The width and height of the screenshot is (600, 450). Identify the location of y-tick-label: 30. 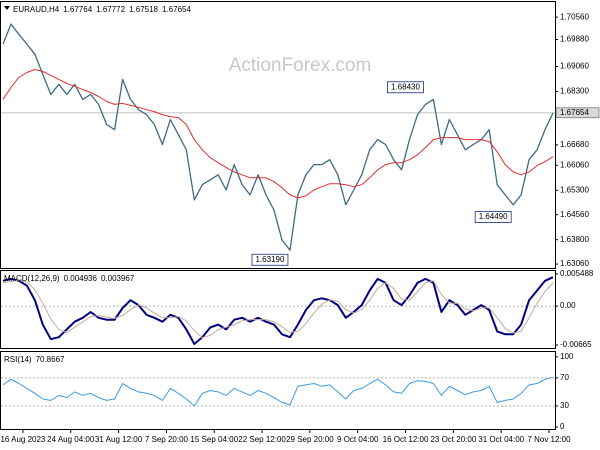
(564, 405).